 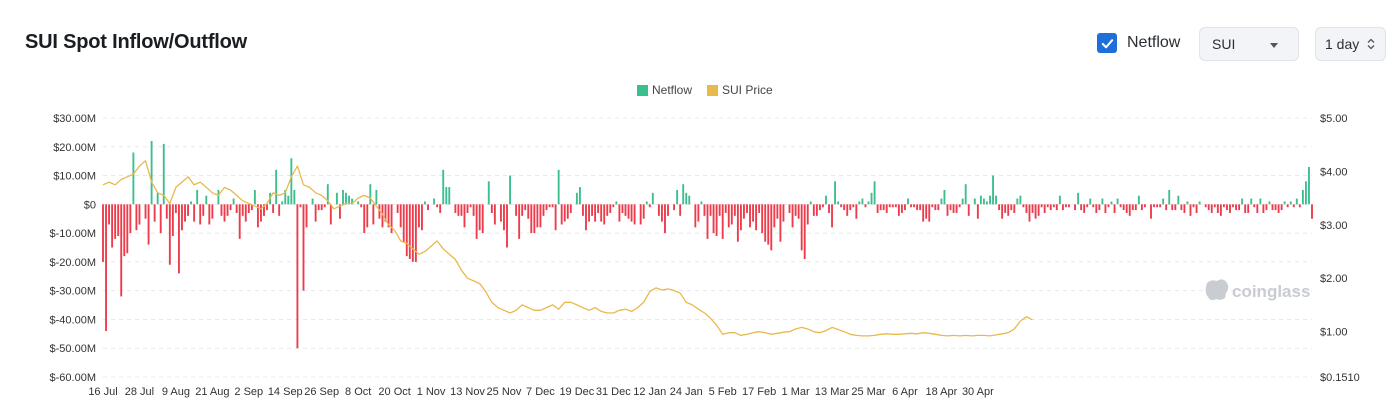 What do you see at coordinates (1107, 43) in the screenshot?
I see `netflow-checkbox` at bounding box center [1107, 43].